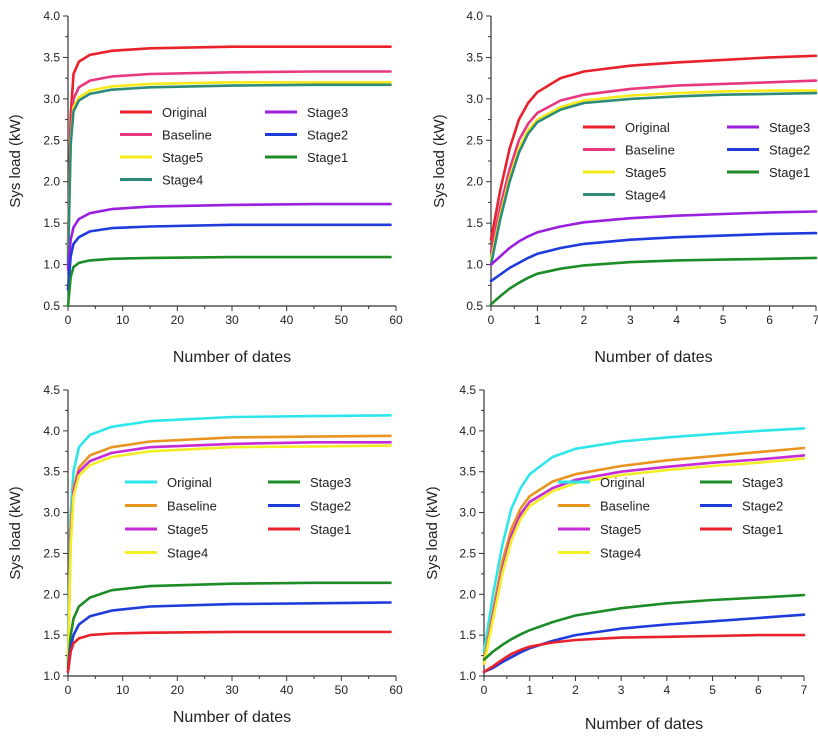  I want to click on x-tick-label: 6, so click(758, 690).